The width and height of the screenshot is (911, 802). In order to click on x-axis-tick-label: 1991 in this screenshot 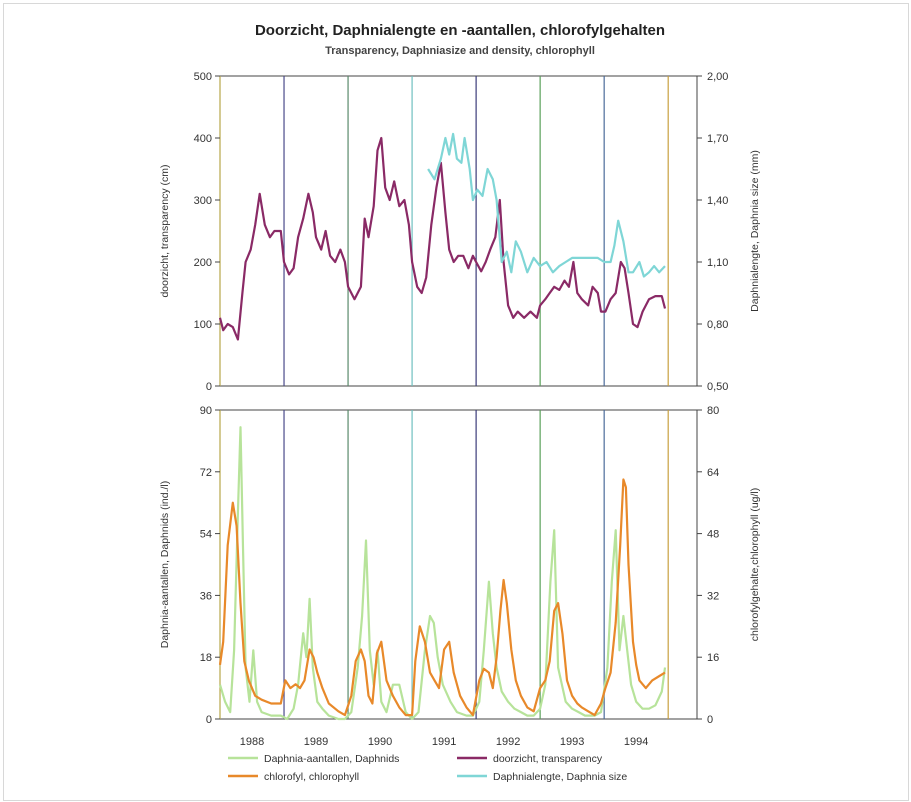, I will do `click(444, 742)`.